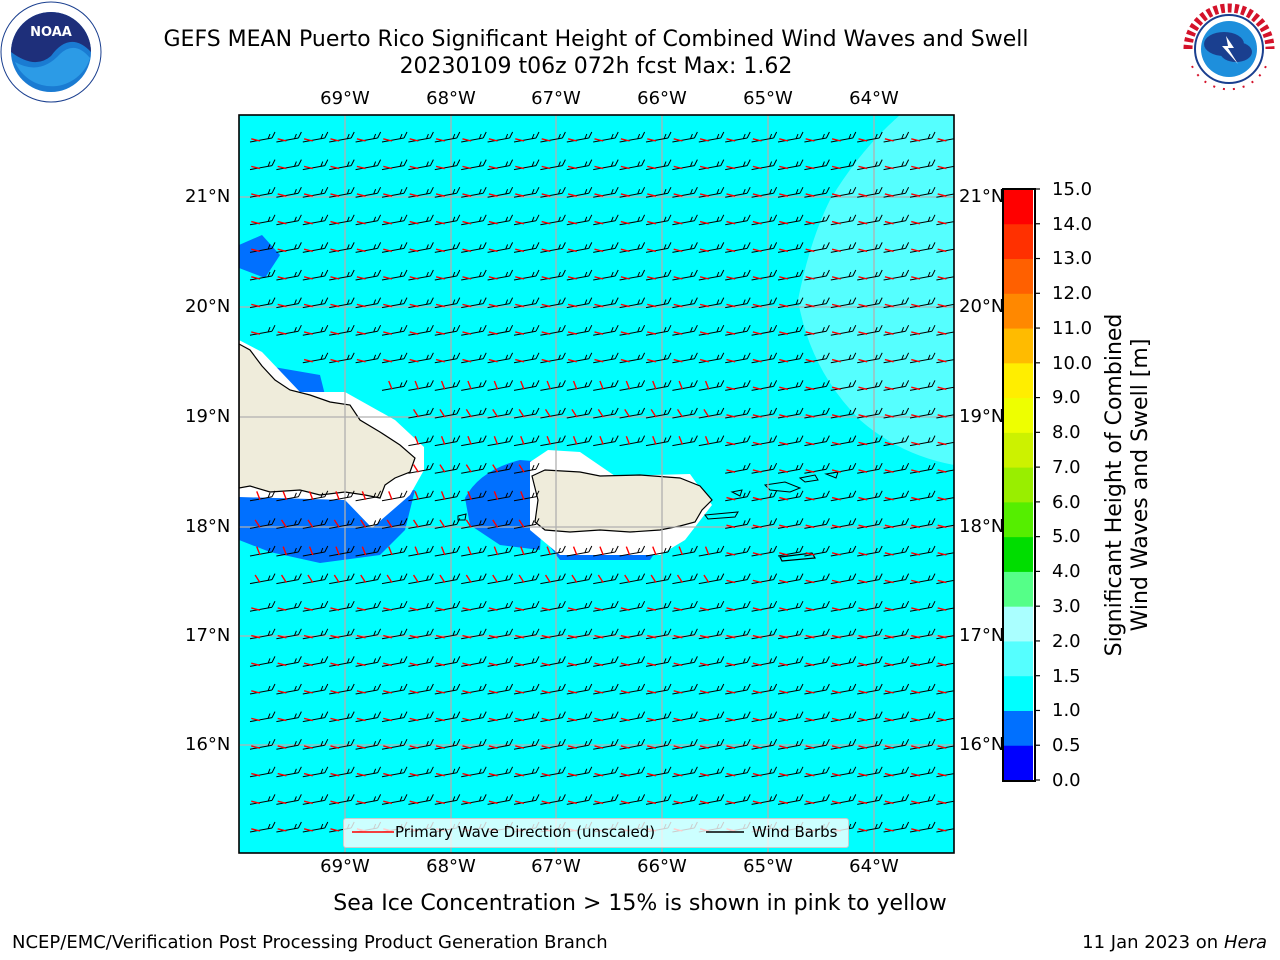  Describe the element at coordinates (1018, 589) in the screenshot. I see `colorbar-segment` at that location.